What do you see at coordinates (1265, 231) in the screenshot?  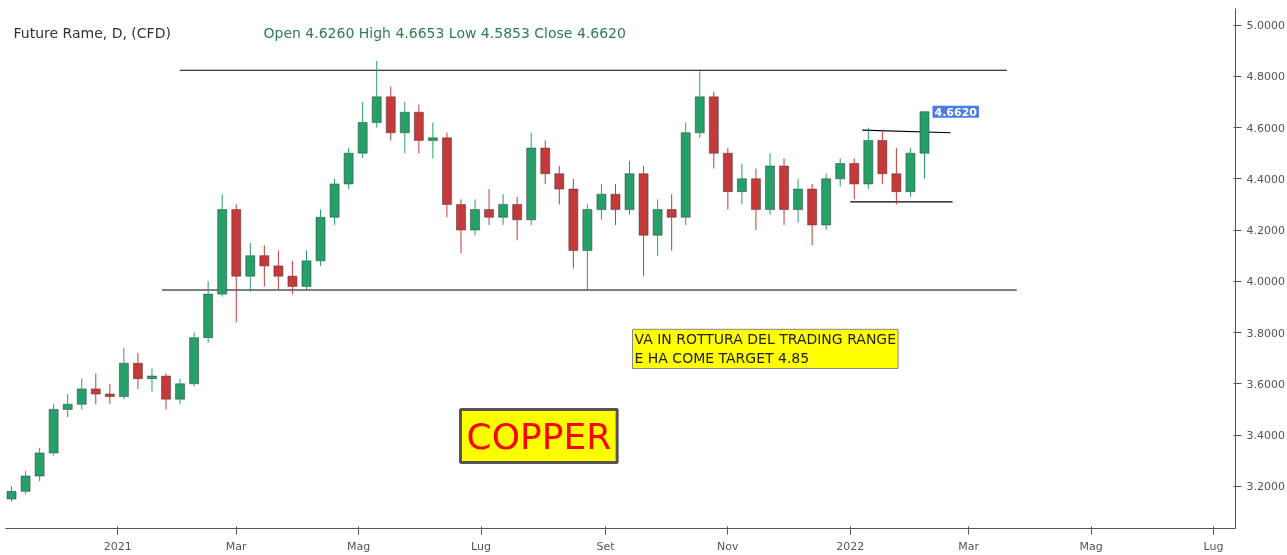 I see `y-tick-label: 4.2000` at bounding box center [1265, 231].